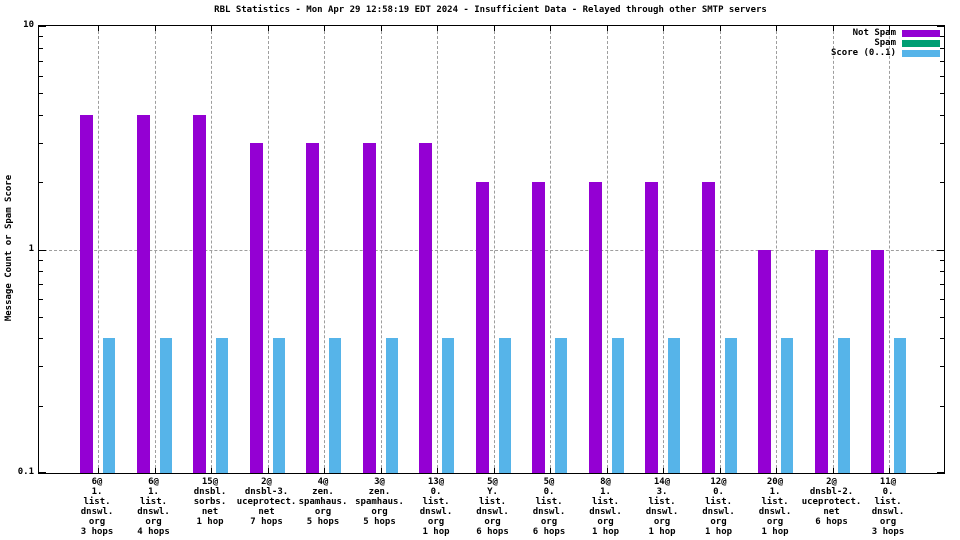  What do you see at coordinates (31, 248) in the screenshot?
I see `y-tick-label: 1` at bounding box center [31, 248].